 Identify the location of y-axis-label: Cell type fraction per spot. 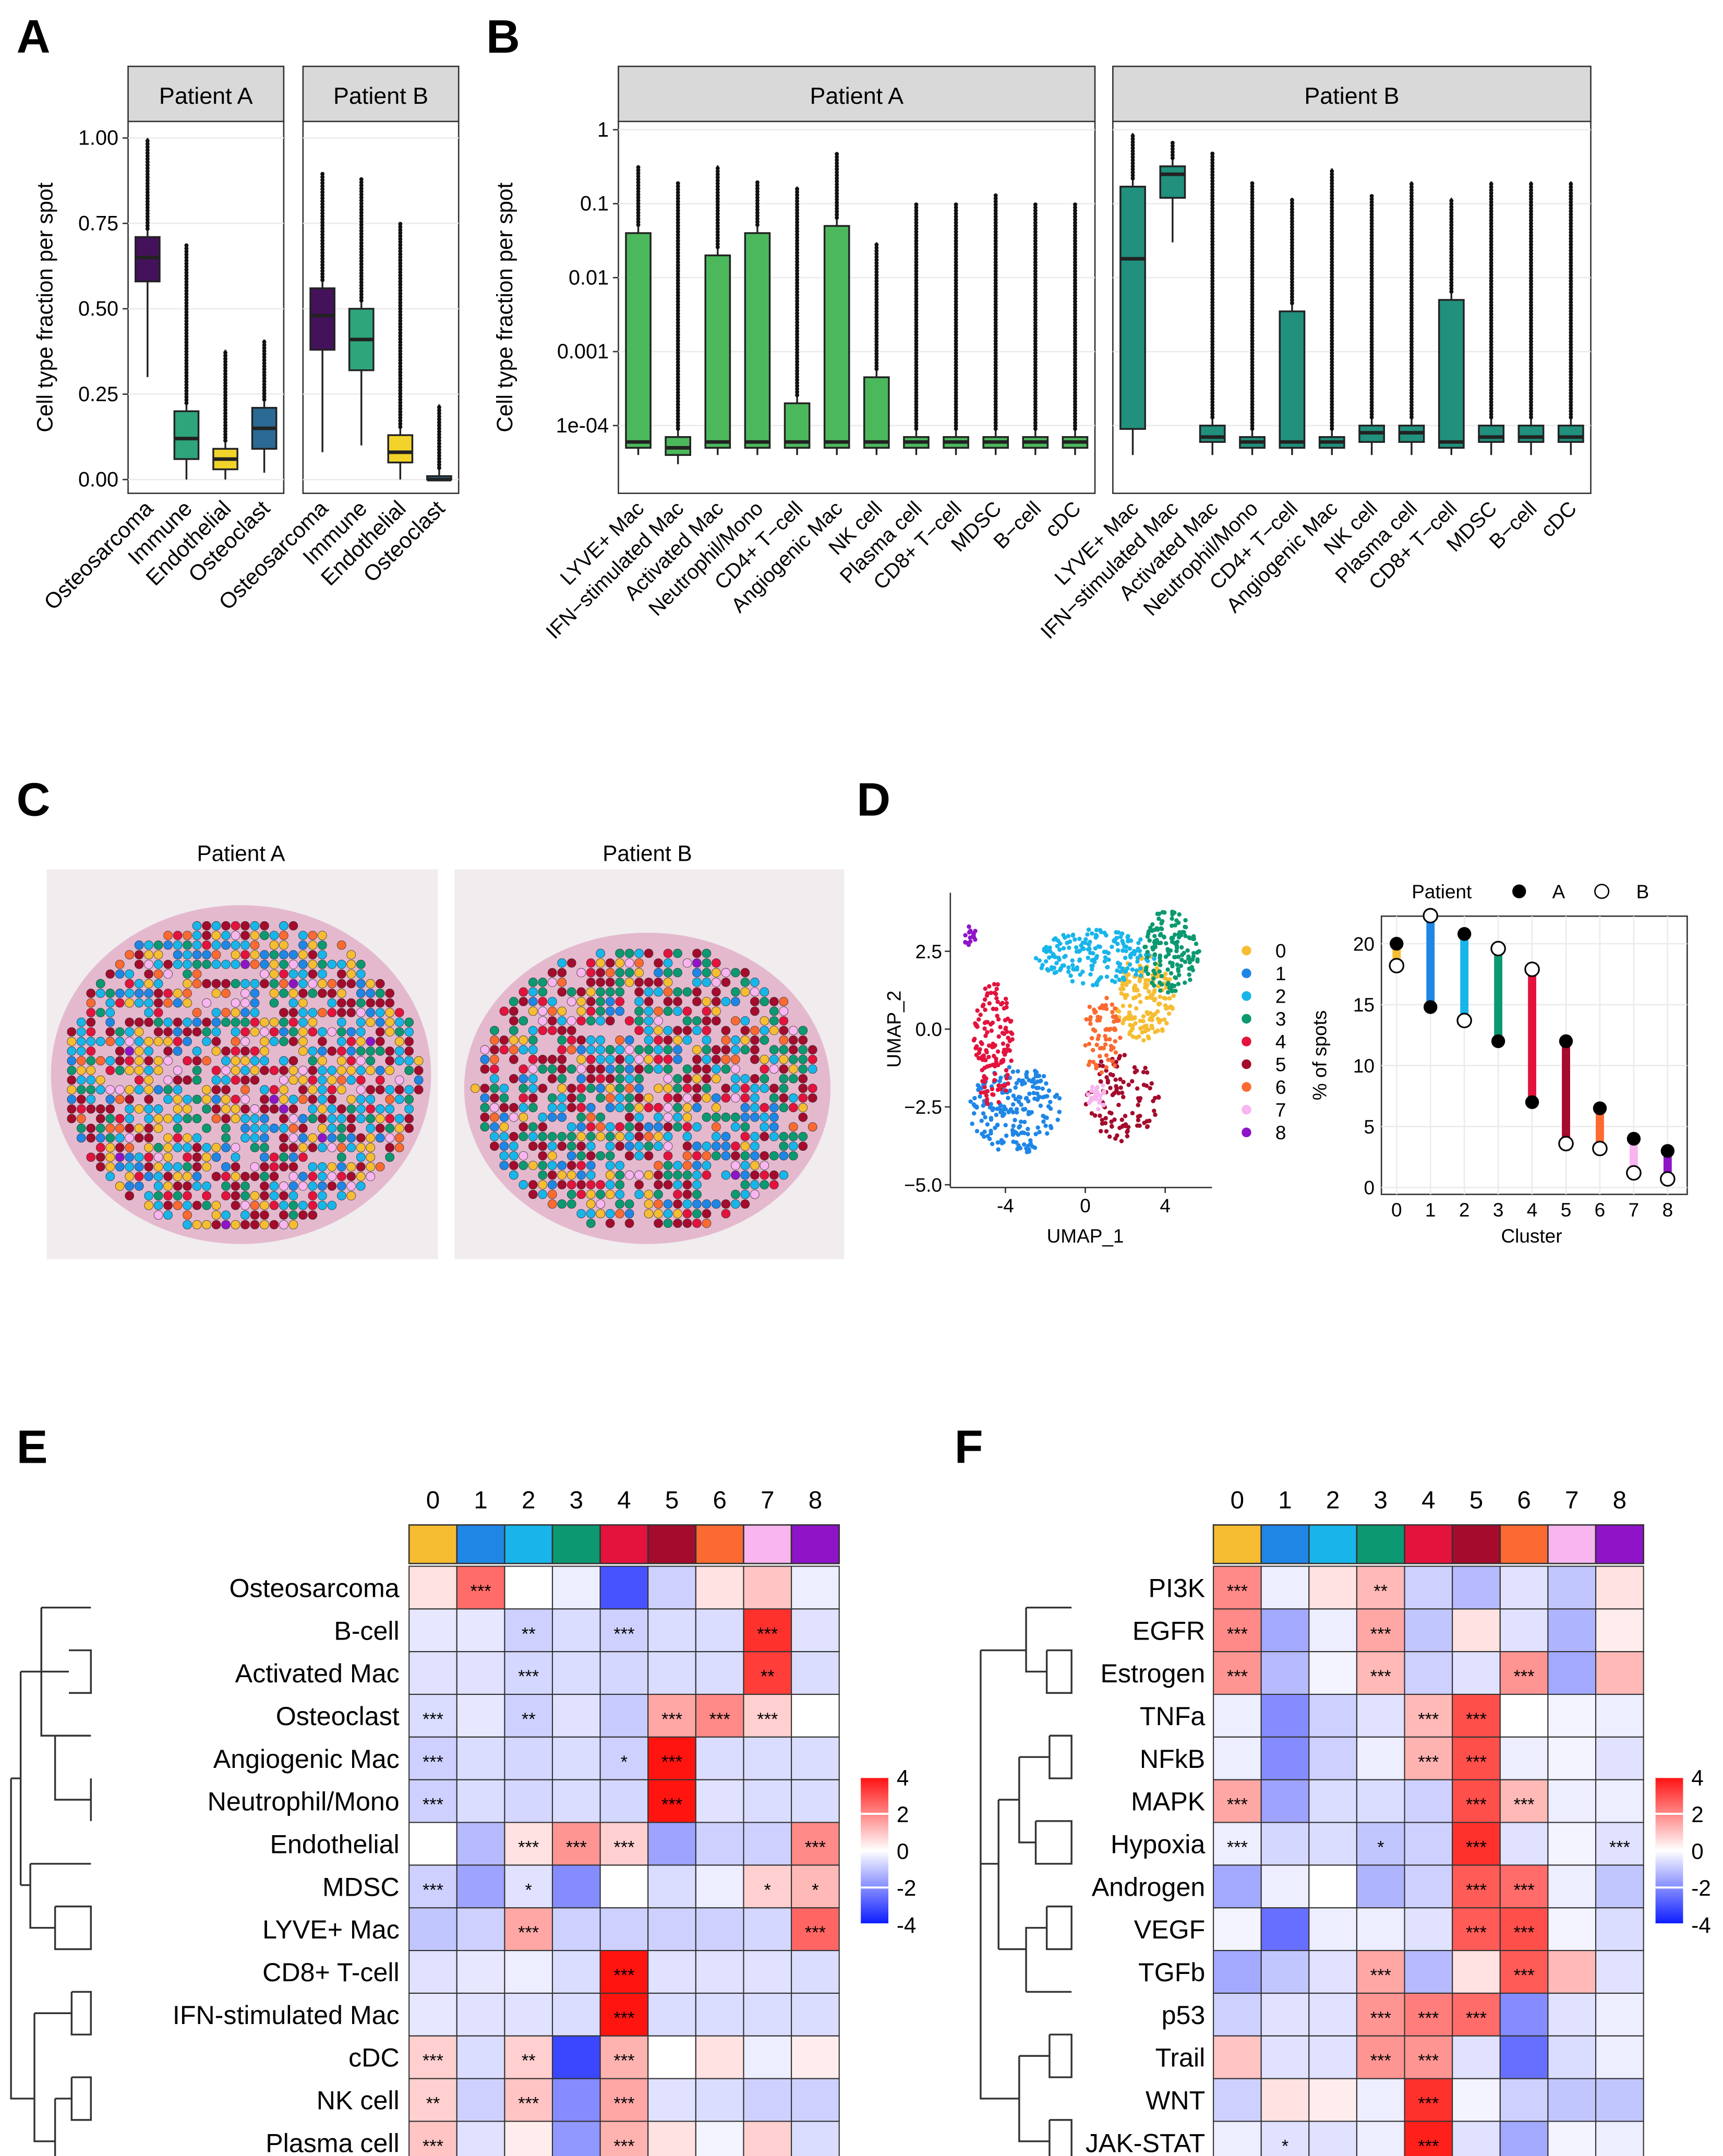
(504, 307).